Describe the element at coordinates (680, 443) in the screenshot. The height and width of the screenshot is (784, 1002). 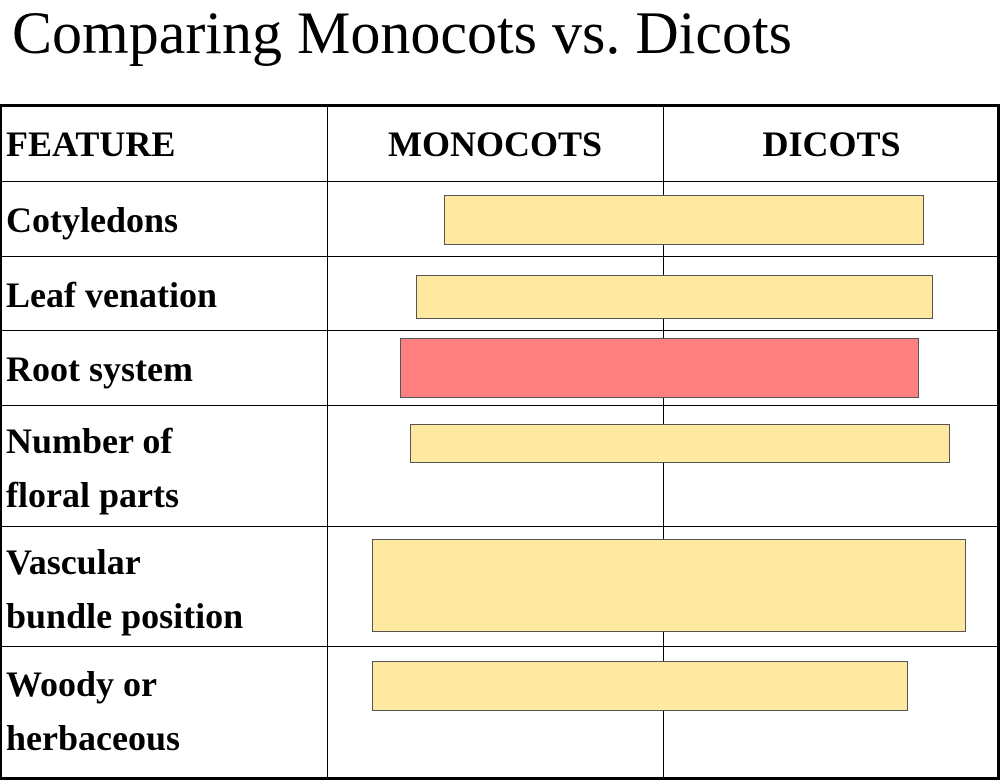
I see `answer-cover-floral-parts` at that location.